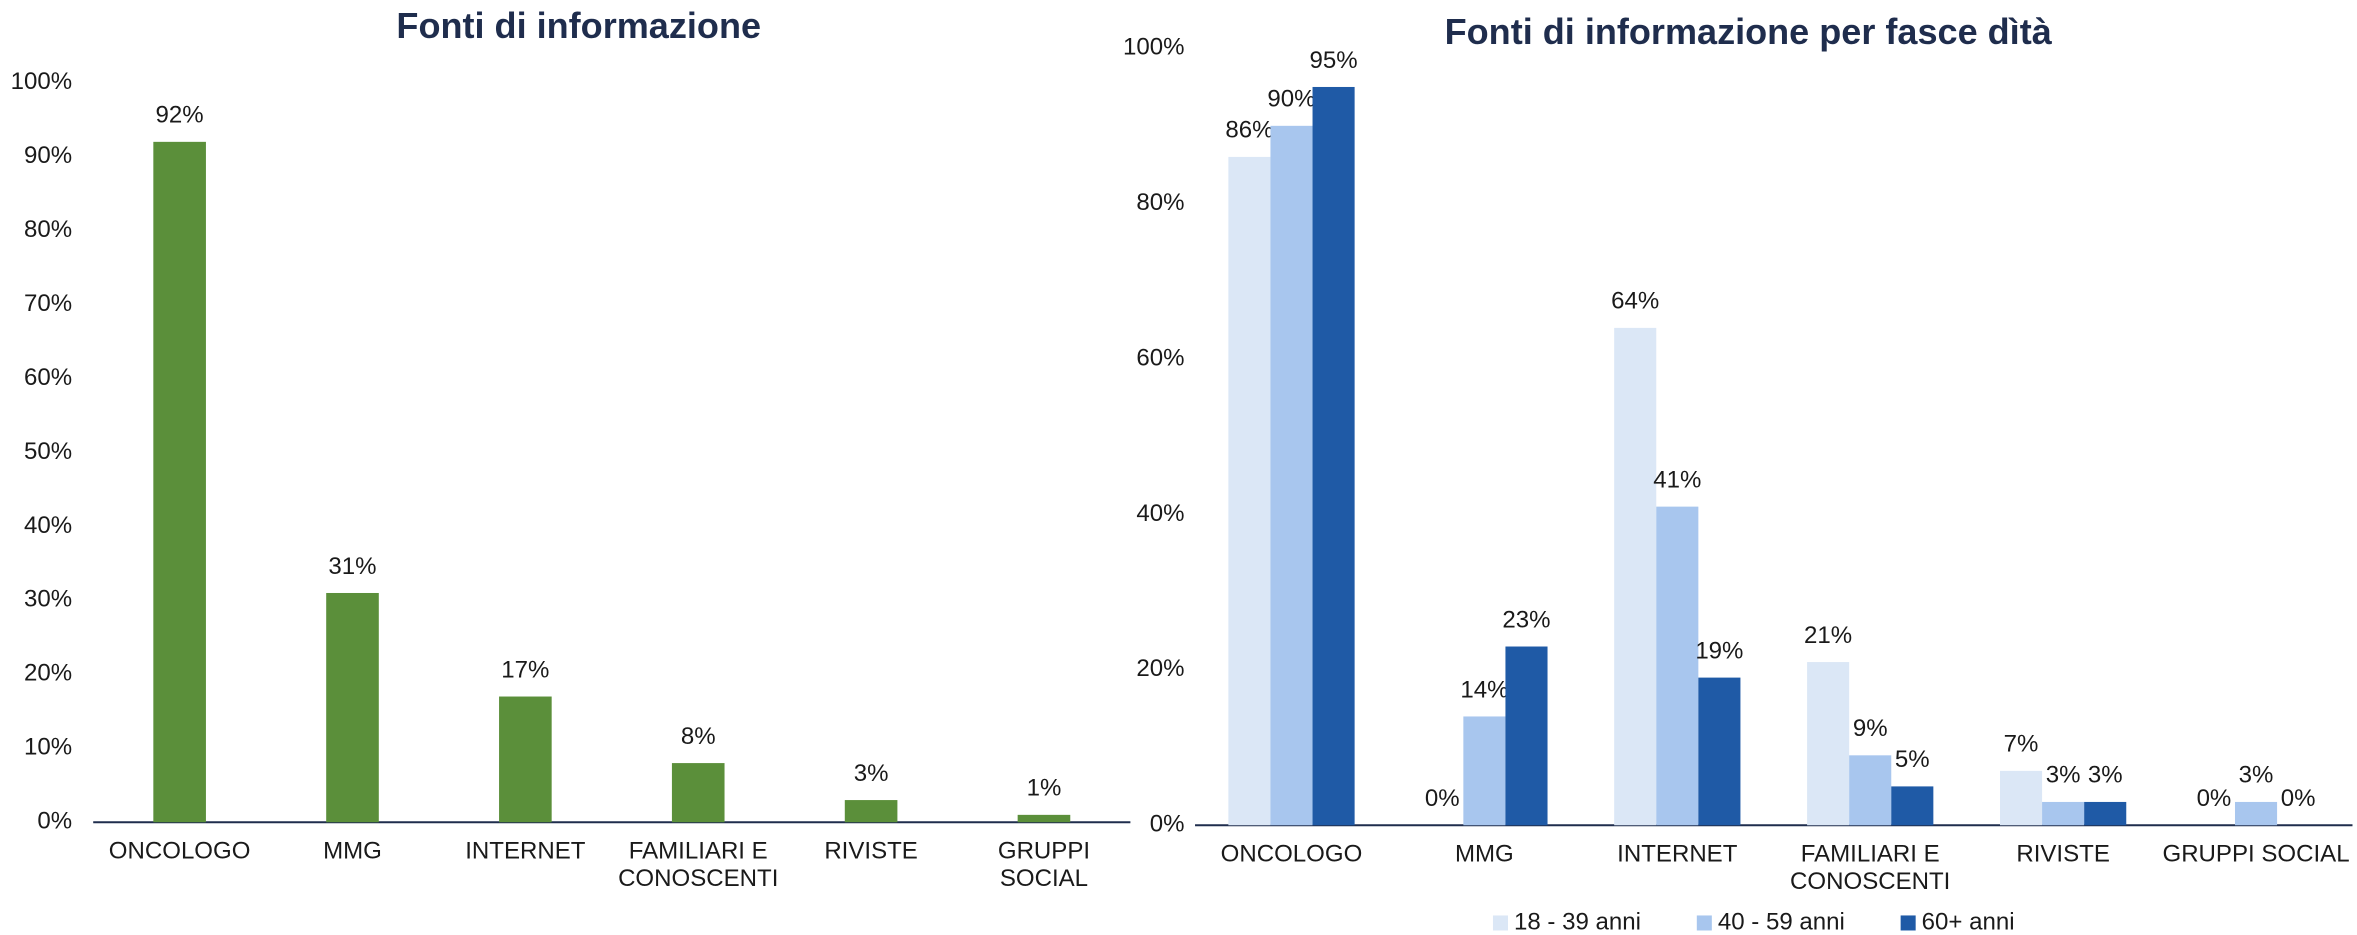 The image size is (2357, 935). I want to click on data-label: 7%, so click(2021, 744).